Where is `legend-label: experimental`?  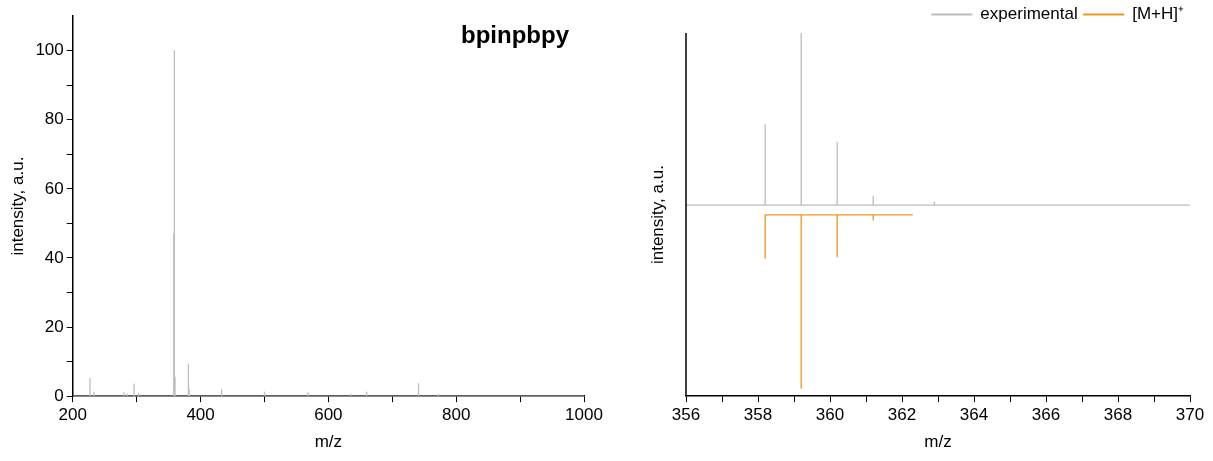 legend-label: experimental is located at coordinates (1029, 14).